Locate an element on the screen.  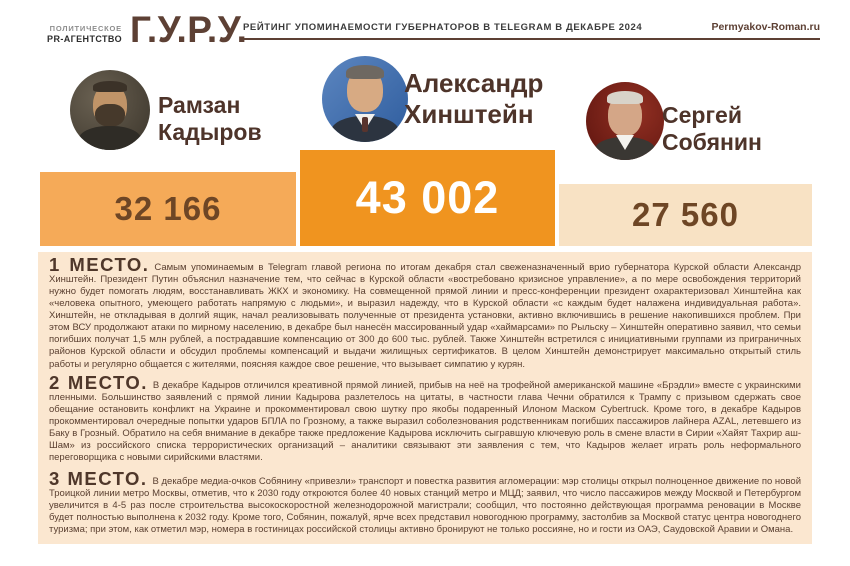
guru-logo: Г.У.Р.У. is located at coordinates (189, 29).